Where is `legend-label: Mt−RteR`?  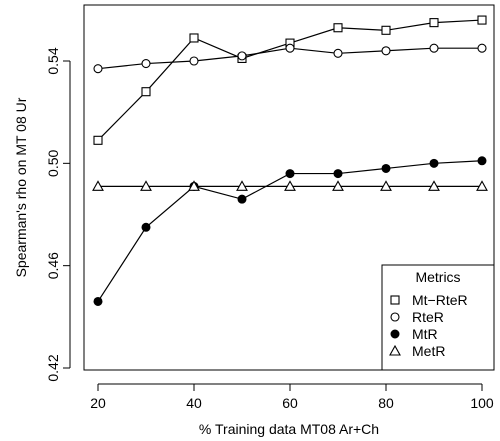 legend-label: Mt−RteR is located at coordinates (440, 300).